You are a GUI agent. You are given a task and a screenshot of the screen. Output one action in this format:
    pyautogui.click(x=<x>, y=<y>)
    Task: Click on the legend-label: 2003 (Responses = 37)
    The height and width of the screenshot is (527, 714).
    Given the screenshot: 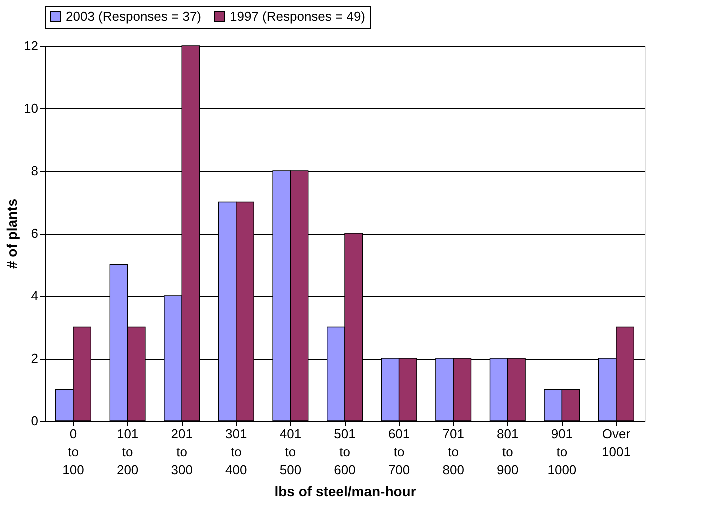 What is the action you would take?
    pyautogui.click(x=134, y=16)
    